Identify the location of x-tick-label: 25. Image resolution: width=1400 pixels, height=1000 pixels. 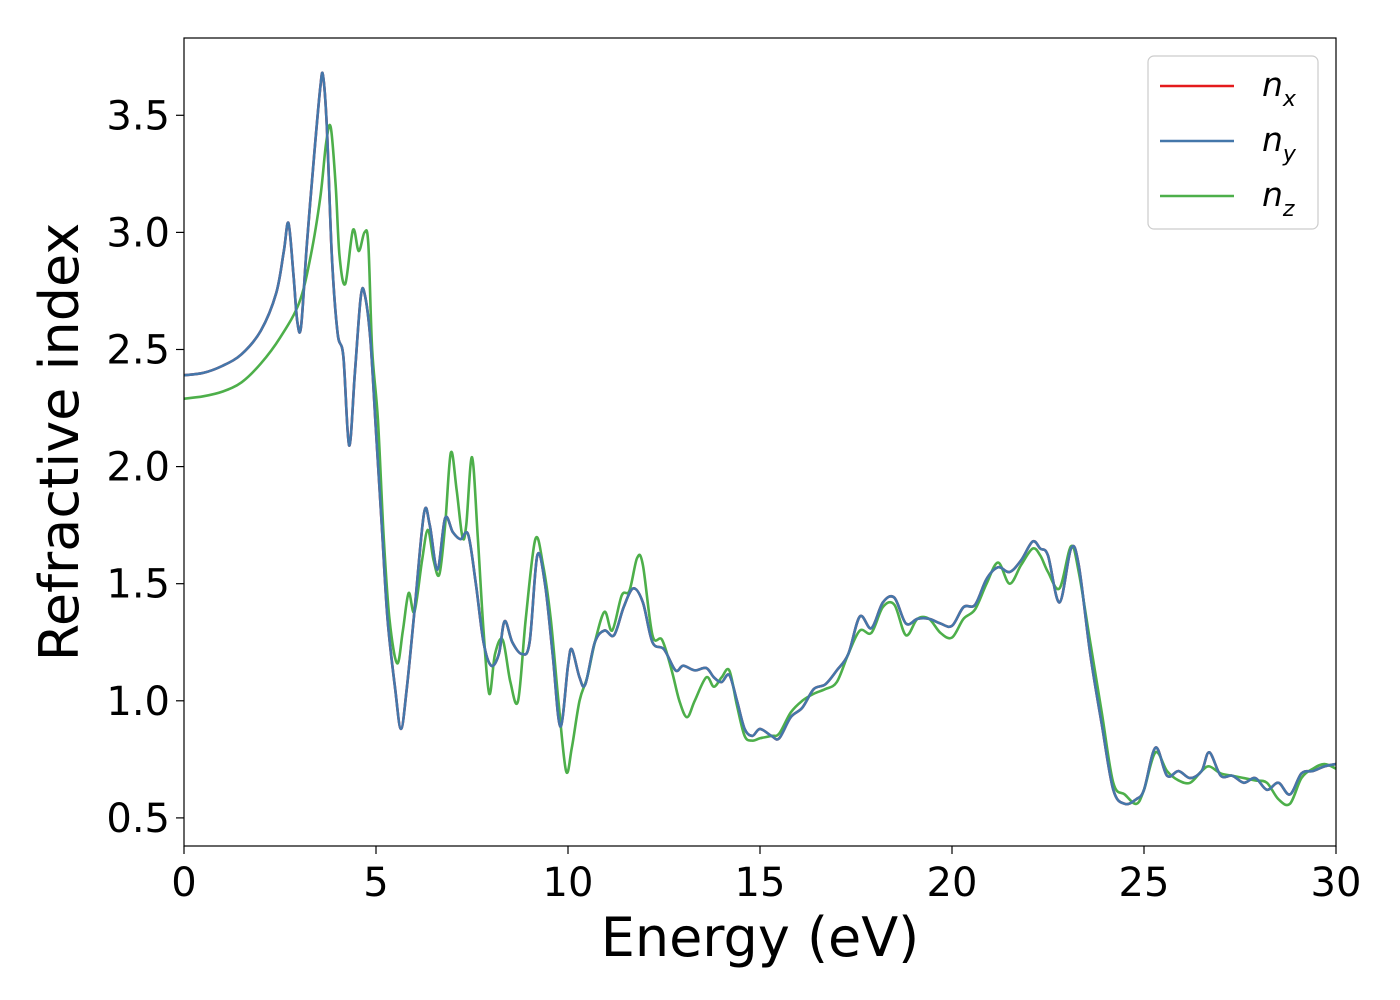
(1144, 883).